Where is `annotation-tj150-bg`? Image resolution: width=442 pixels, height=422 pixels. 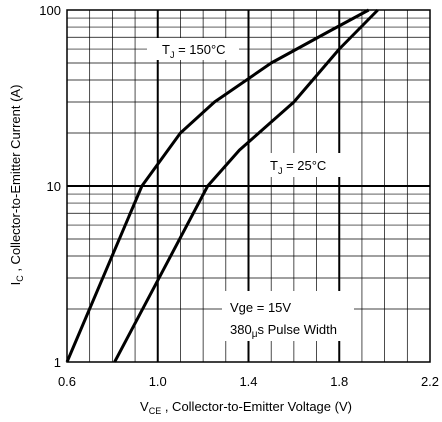 annotation-tj150-bg is located at coordinates (193, 49).